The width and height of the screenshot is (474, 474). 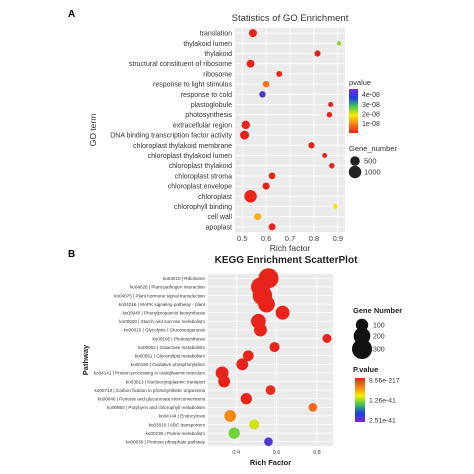 I want to click on go-pvalue-legend-title: pvalue, so click(x=360, y=82).